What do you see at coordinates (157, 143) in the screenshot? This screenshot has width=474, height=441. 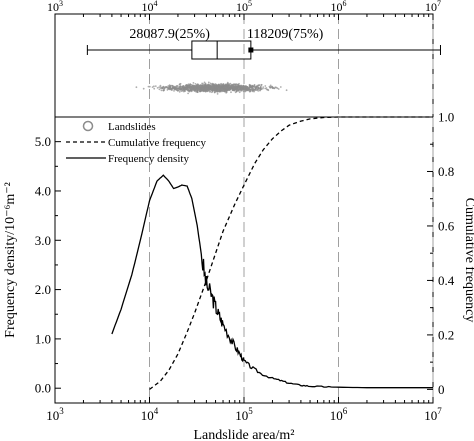 I see `legend-cumulative-label: Cumulative frequency` at bounding box center [157, 143].